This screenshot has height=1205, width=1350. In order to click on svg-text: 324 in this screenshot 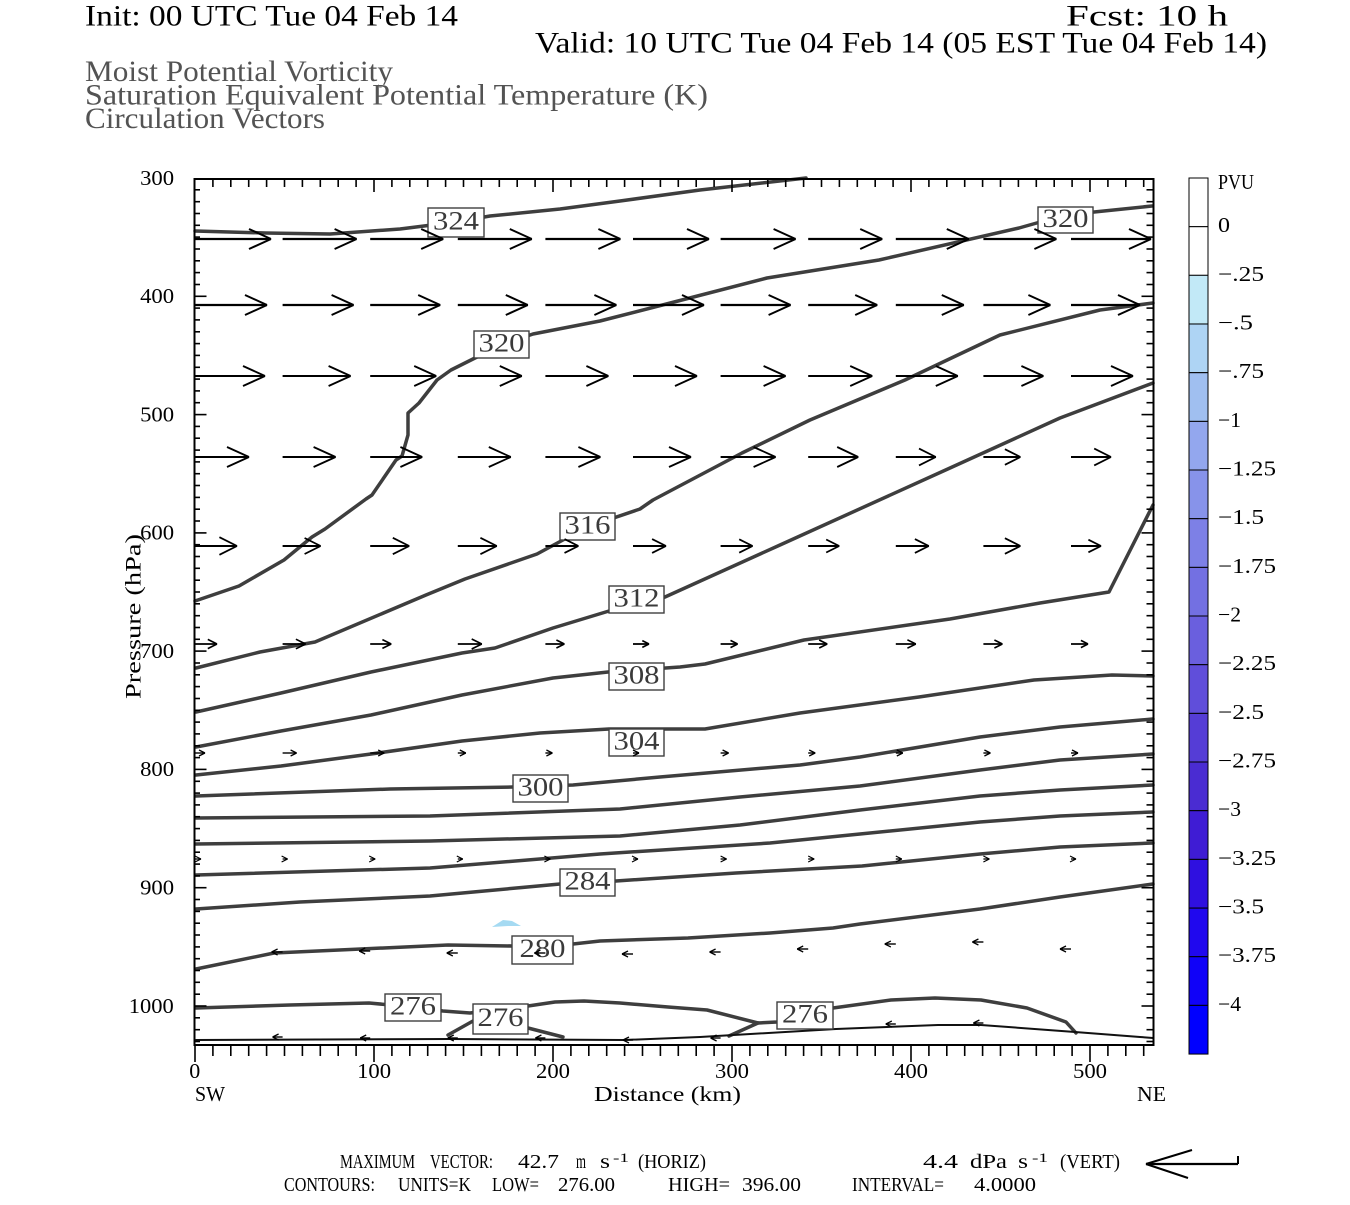, I will do `click(456, 221)`.